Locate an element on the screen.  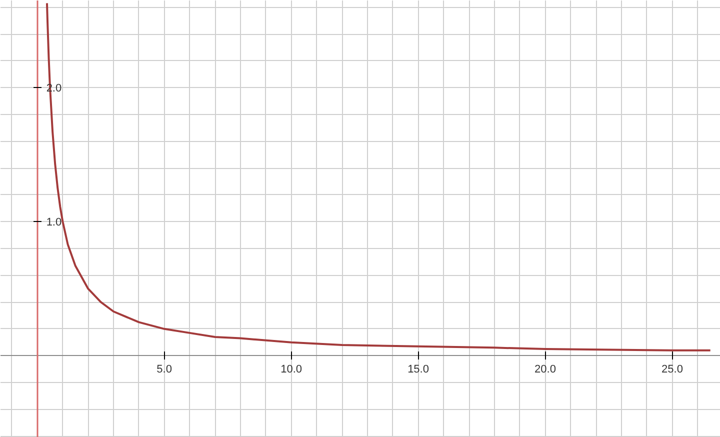
x-tick-label: 15.0 is located at coordinates (418, 370).